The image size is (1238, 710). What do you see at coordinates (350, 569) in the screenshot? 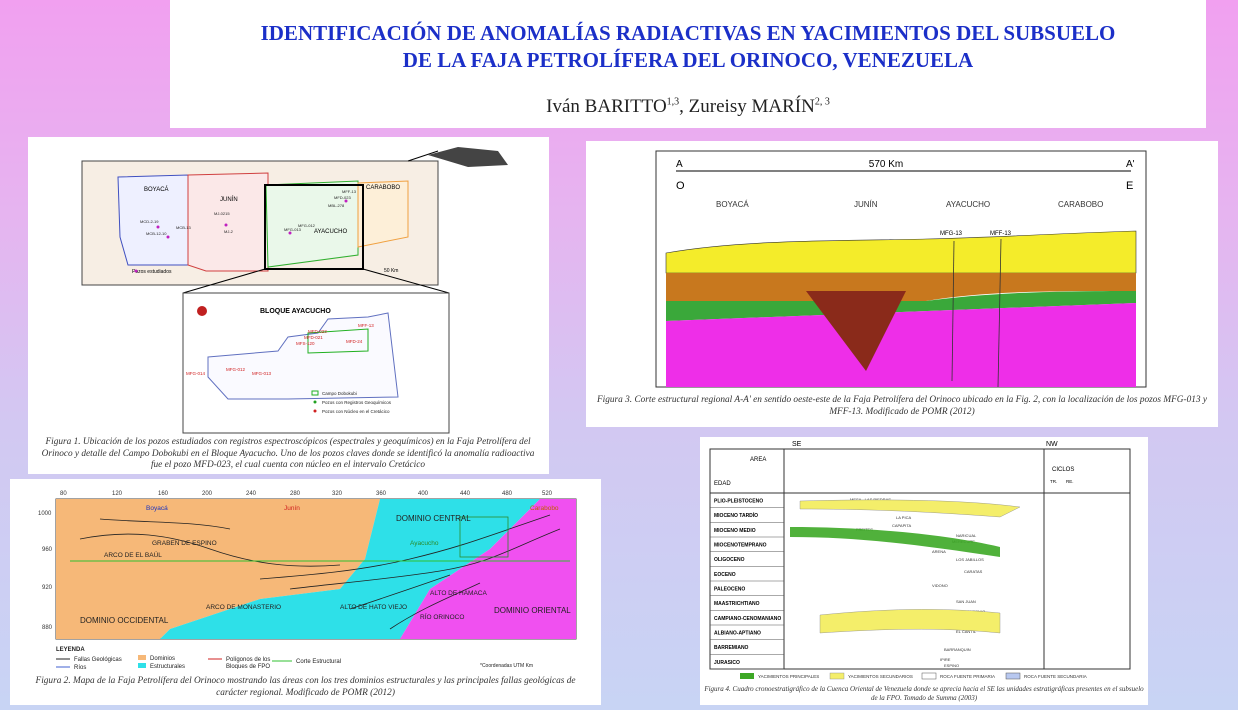
I see `dominio-central-area` at bounding box center [350, 569].